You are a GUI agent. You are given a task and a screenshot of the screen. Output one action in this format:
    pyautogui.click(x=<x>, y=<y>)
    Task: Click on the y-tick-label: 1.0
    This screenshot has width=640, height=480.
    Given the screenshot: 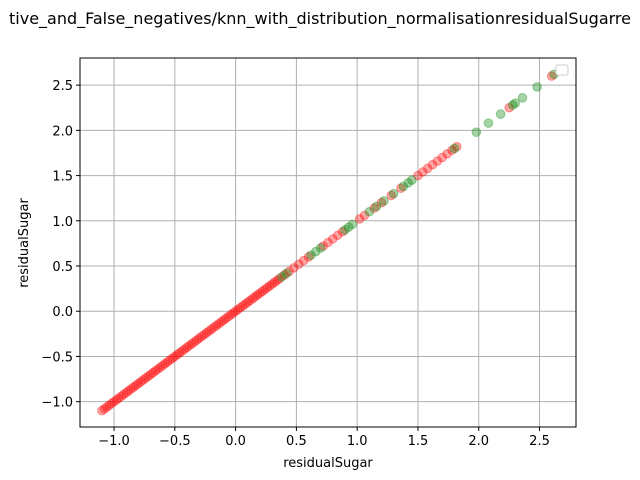 What is the action you would take?
    pyautogui.click(x=62, y=222)
    